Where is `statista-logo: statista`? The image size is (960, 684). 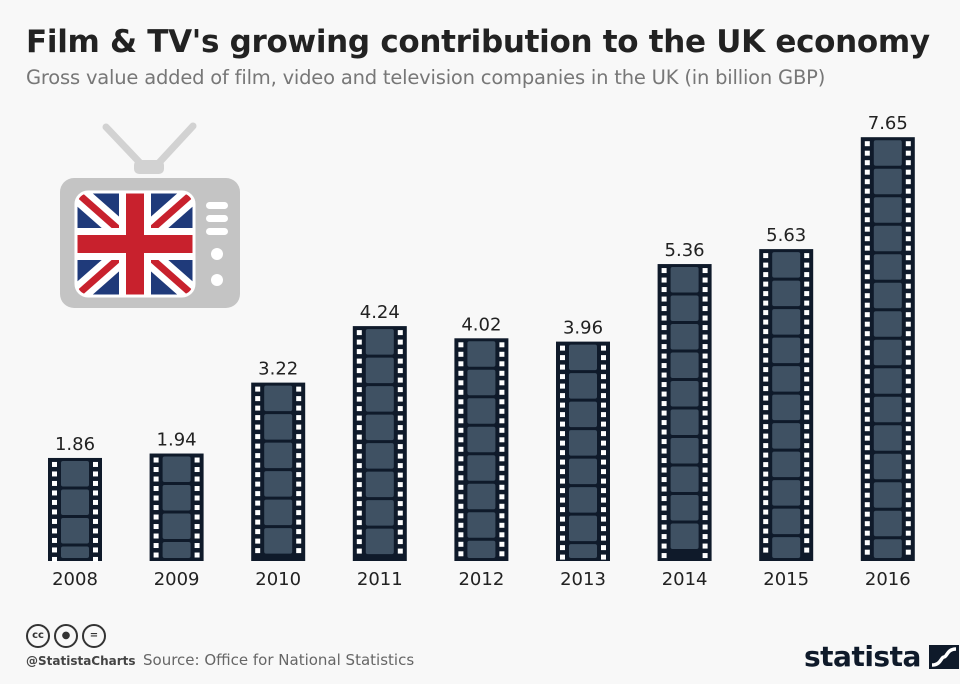
statista-logo: statista is located at coordinates (881, 656).